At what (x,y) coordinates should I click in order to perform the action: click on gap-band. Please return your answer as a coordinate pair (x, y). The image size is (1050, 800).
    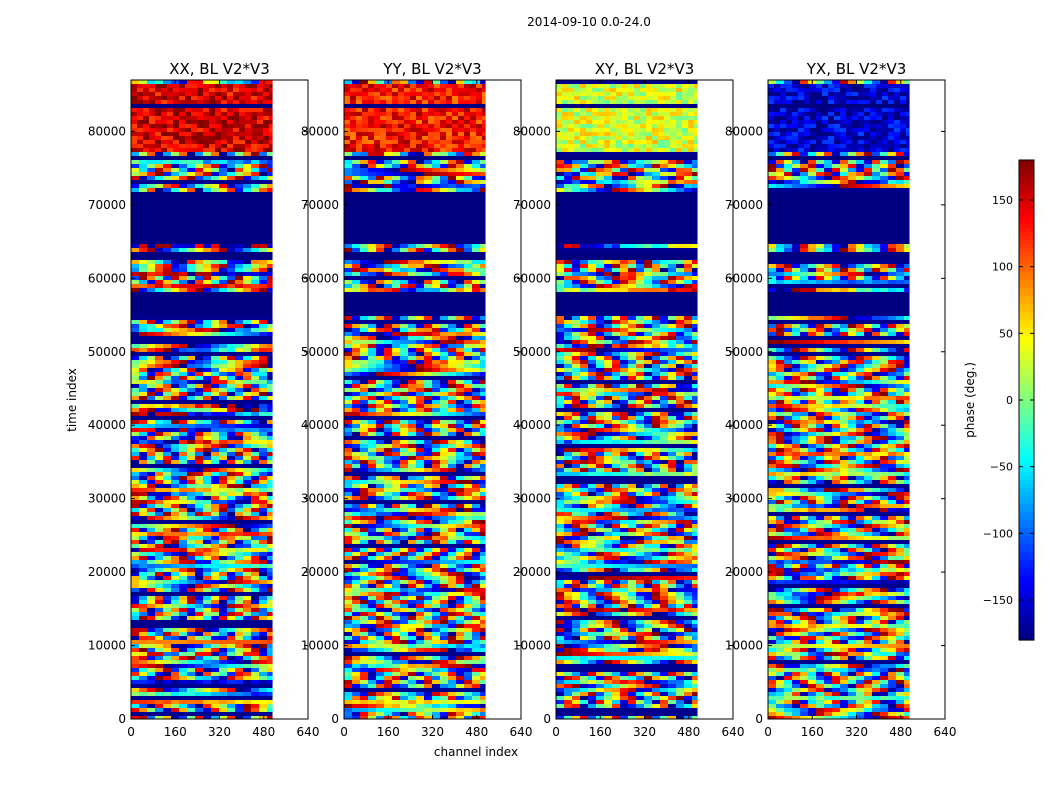
    Looking at the image, I should click on (415, 438).